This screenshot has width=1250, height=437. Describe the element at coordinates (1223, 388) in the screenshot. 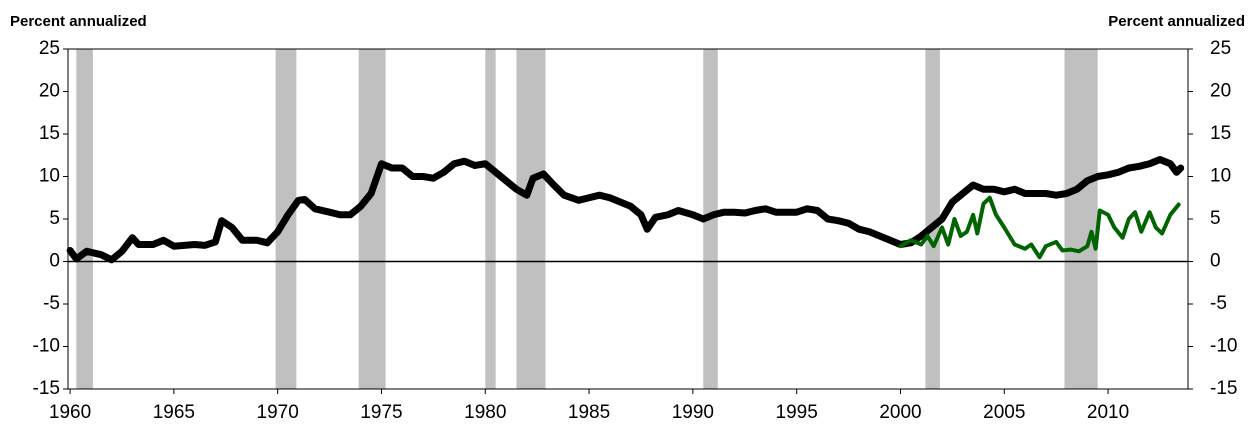

I see `y2-tick-label: -15` at that location.